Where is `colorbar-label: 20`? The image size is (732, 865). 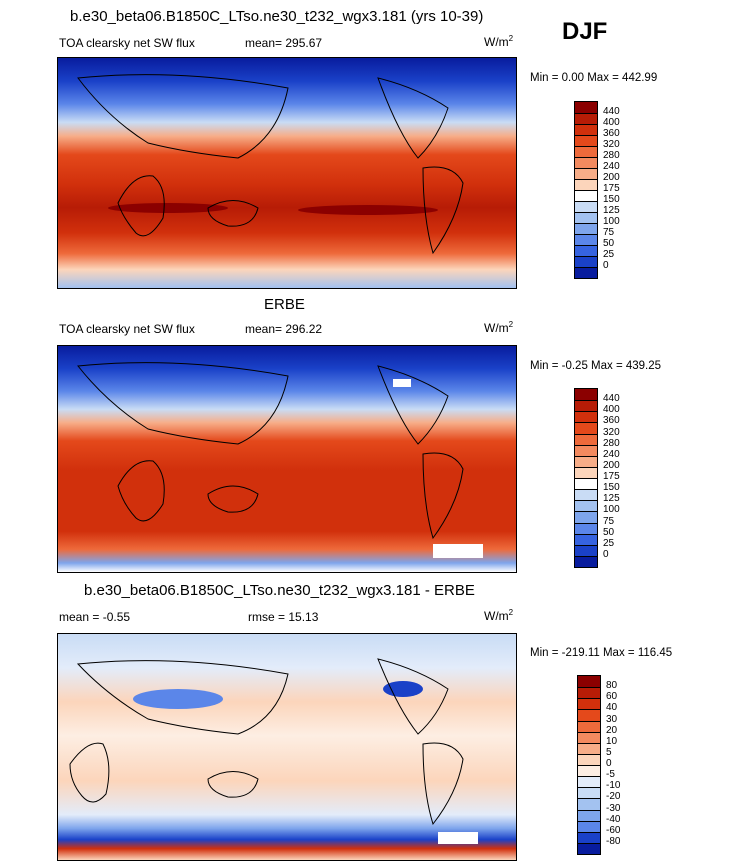
colorbar-label: 20 is located at coordinates (612, 730).